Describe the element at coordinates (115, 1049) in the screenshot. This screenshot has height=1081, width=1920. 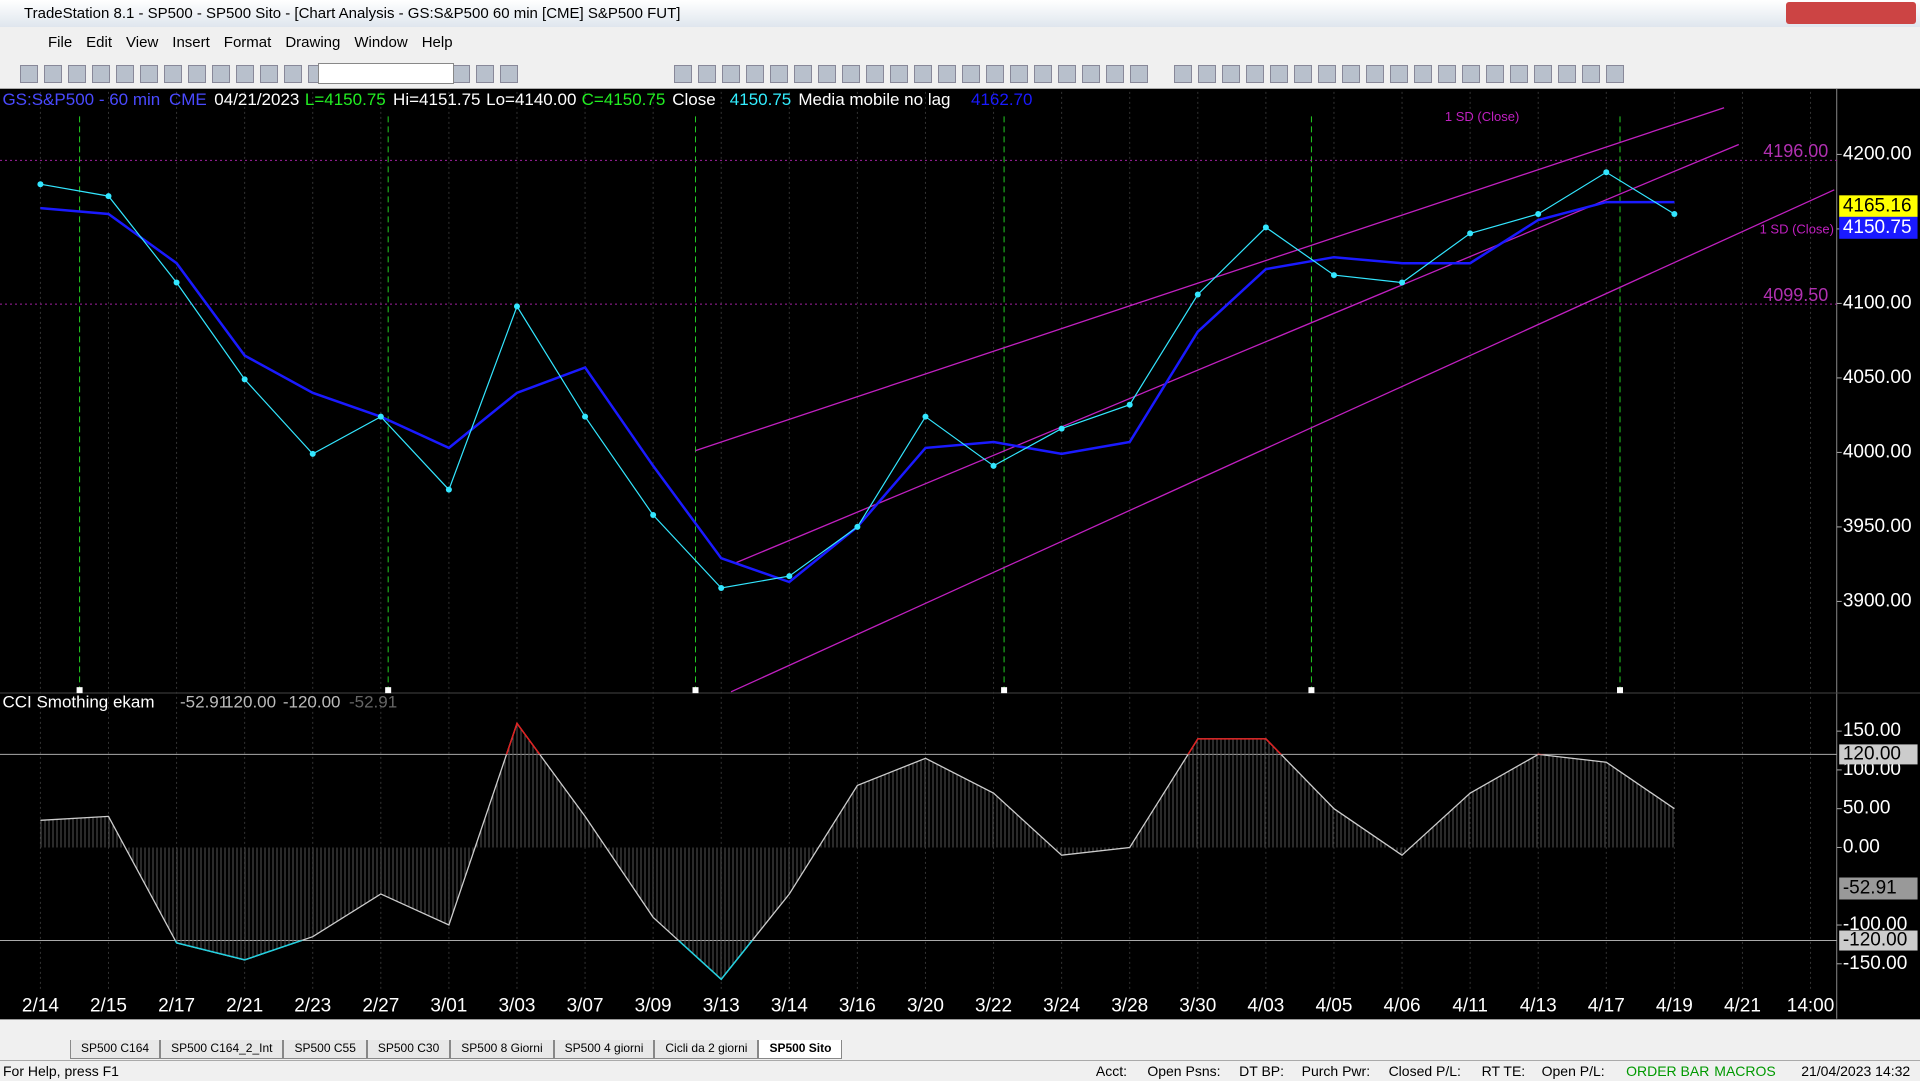
I see `tab: SP500 C164` at that location.